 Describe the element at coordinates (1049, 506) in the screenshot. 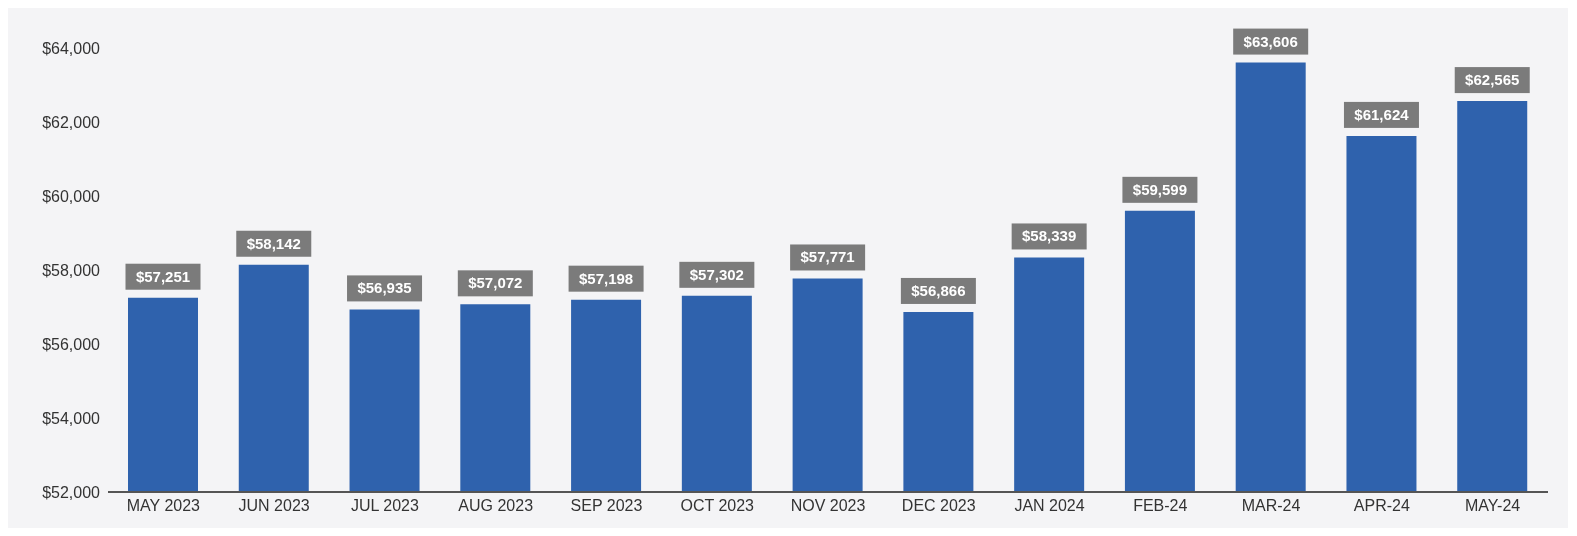

I see `x-tick-label: JAN 2024` at that location.